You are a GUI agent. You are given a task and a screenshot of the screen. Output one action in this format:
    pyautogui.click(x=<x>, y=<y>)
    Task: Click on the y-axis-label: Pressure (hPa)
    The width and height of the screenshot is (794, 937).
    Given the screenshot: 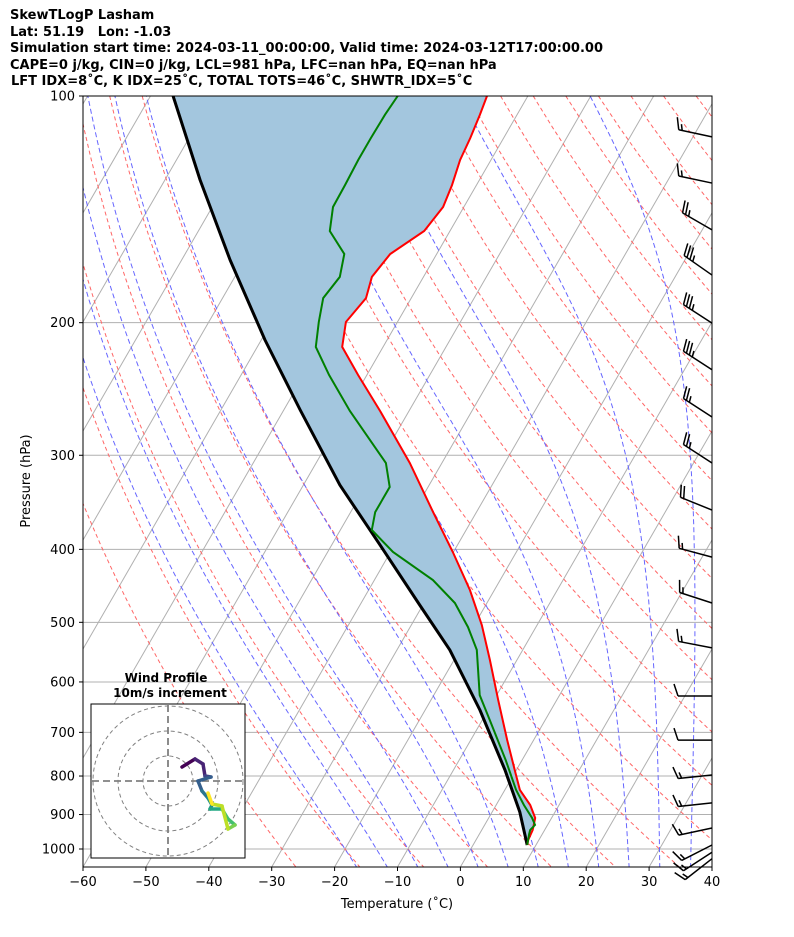 What is the action you would take?
    pyautogui.click(x=26, y=480)
    